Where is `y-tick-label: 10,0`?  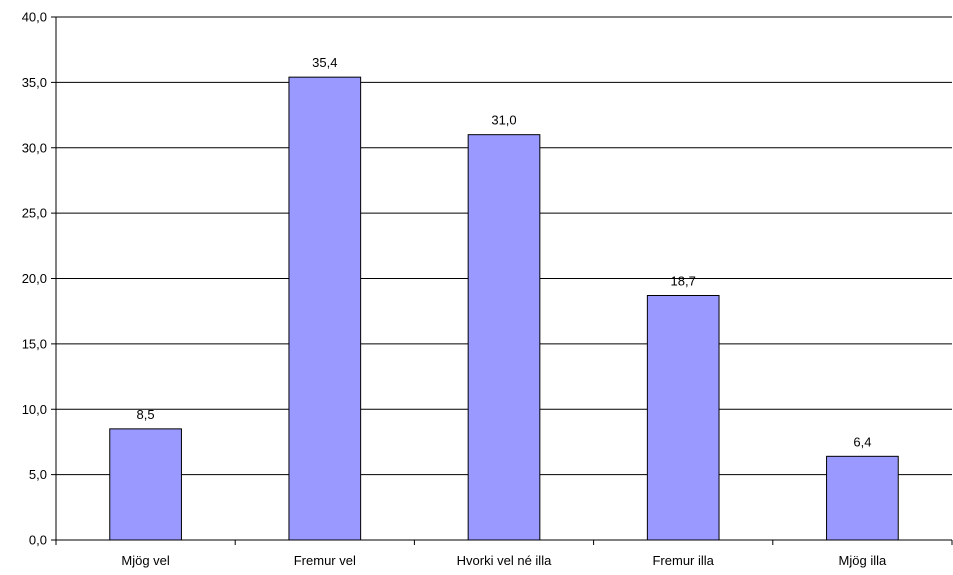
y-tick-label: 10,0 is located at coordinates (34, 409).